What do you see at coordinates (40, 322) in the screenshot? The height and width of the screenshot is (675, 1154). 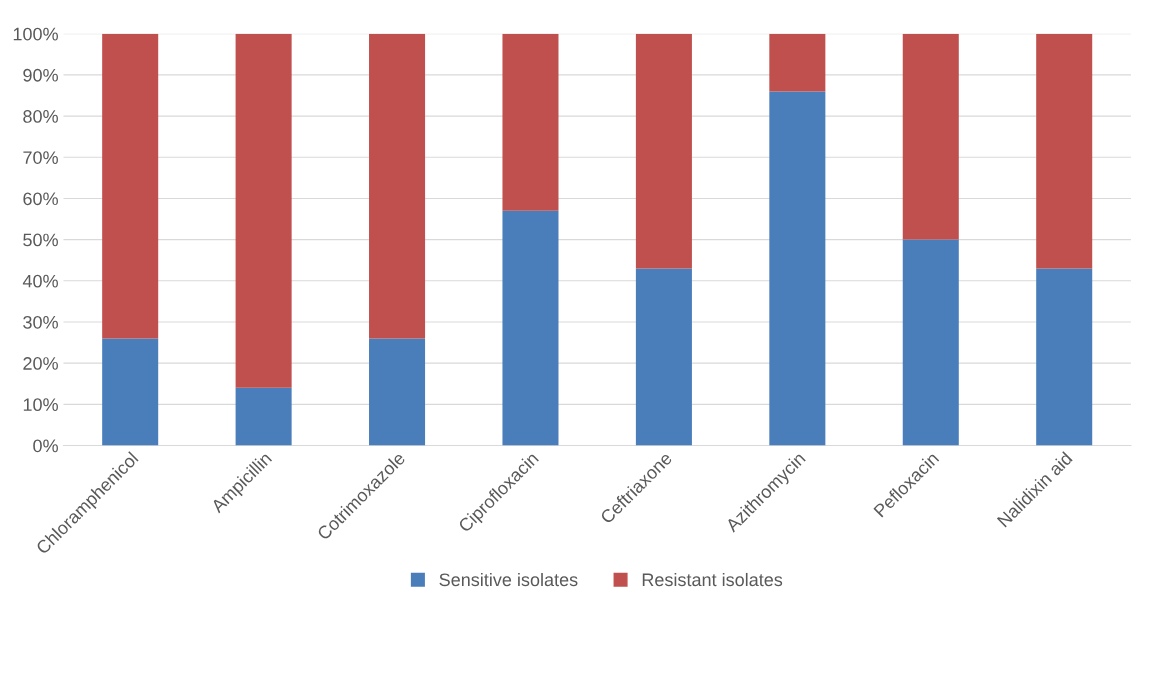 I see `y-tick-label: 30%` at bounding box center [40, 322].